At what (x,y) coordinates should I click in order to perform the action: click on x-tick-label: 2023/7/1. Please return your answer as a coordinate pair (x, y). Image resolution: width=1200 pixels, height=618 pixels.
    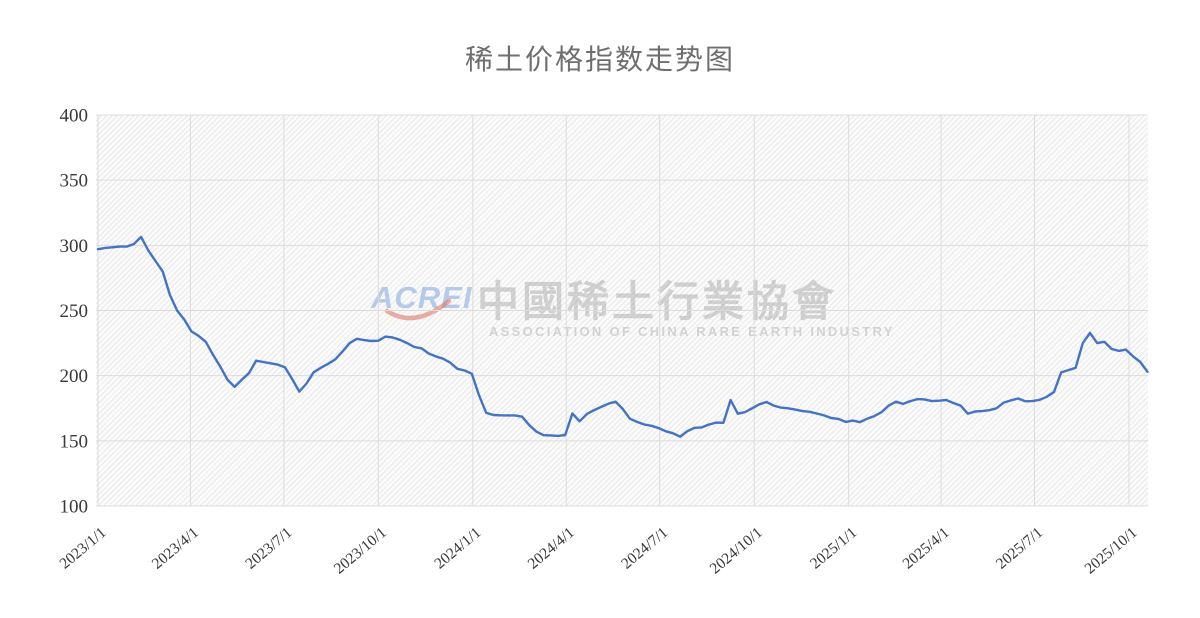
    Looking at the image, I should click on (268, 548).